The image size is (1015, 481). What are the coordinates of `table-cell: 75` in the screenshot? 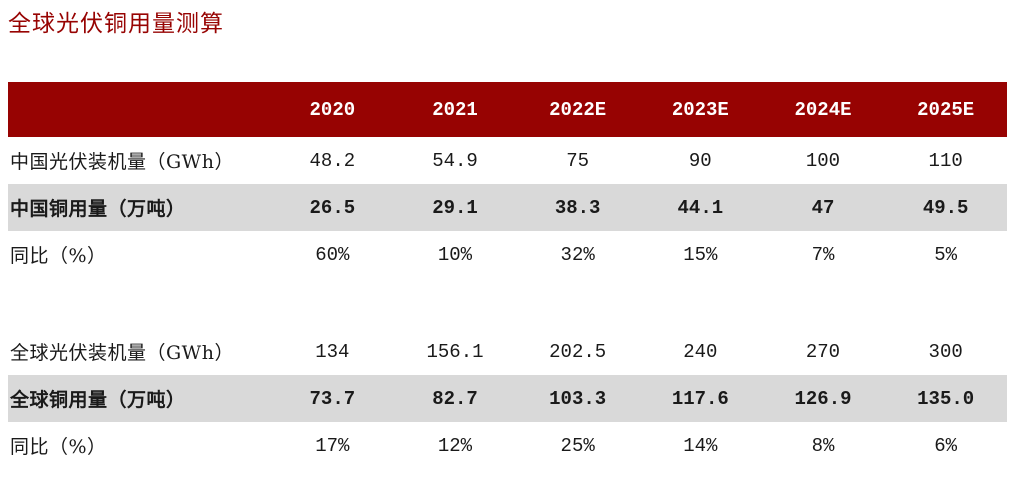 It's located at (578, 160).